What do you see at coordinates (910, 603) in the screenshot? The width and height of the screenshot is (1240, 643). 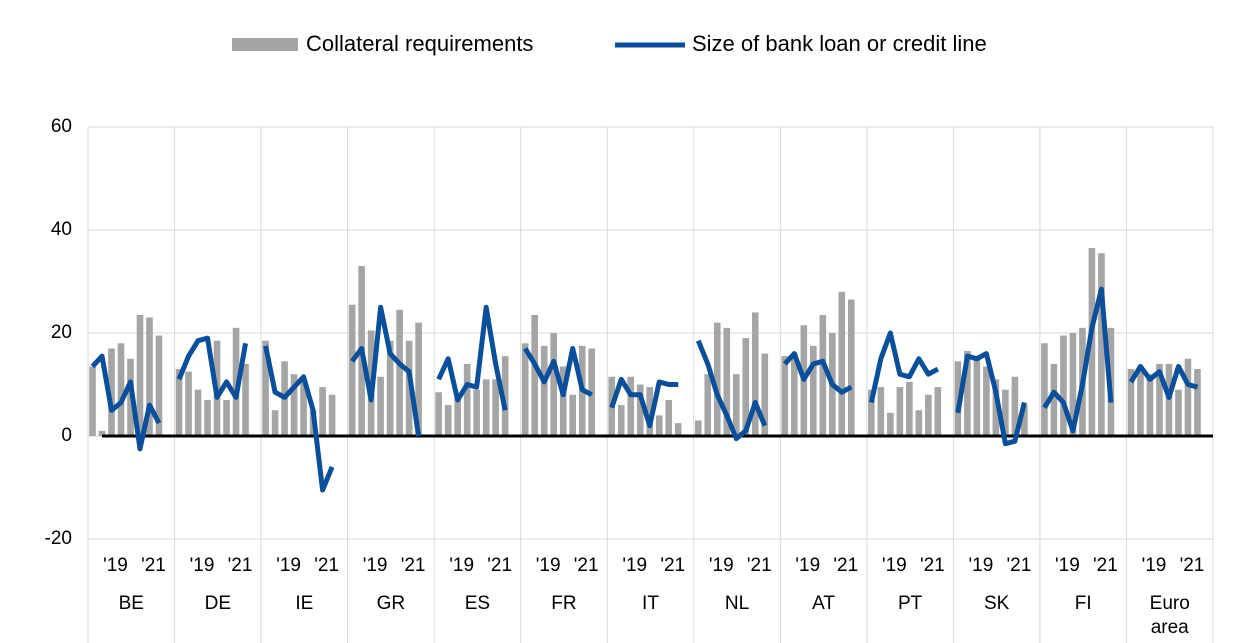 I see `group-label: PT` at bounding box center [910, 603].